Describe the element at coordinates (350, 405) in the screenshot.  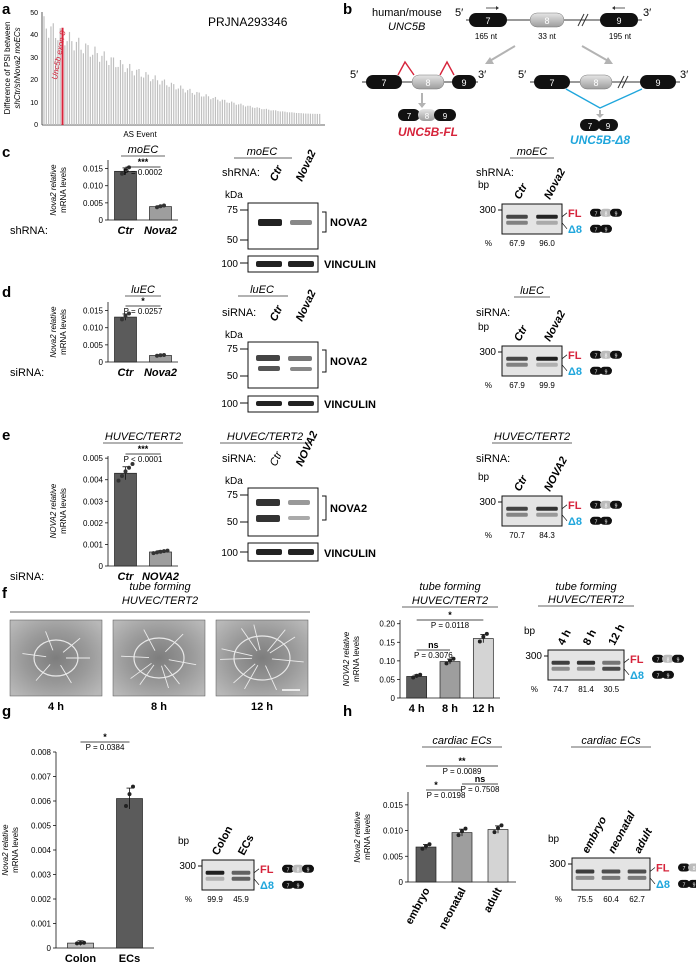
I see `panel-d-vinculin-label: VINCULIN` at that location.